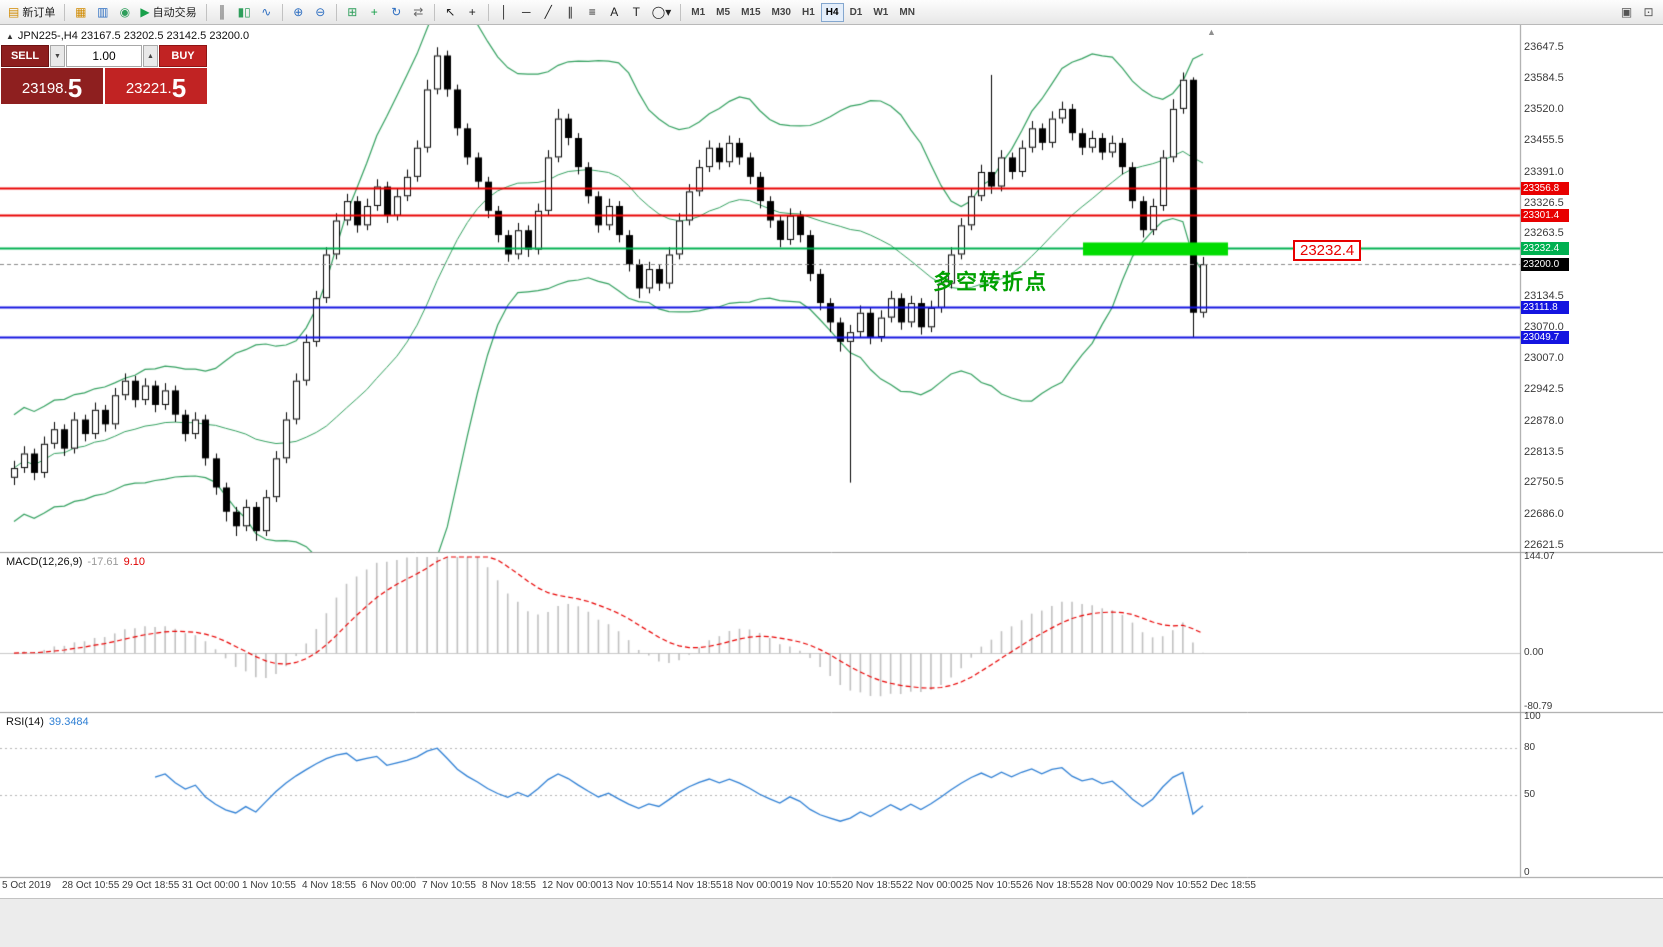 The image size is (1663, 947). Describe the element at coordinates (10, 36) in the screenshot. I see `one-click-collapse-icon: ▲` at that location.